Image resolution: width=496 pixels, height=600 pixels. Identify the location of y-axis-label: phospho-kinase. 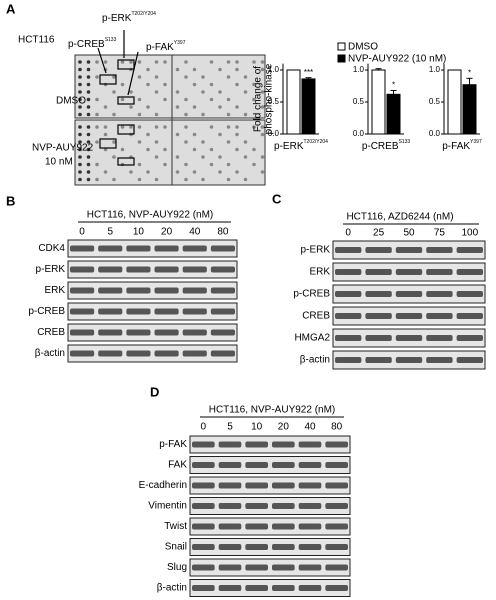
(269, 98).